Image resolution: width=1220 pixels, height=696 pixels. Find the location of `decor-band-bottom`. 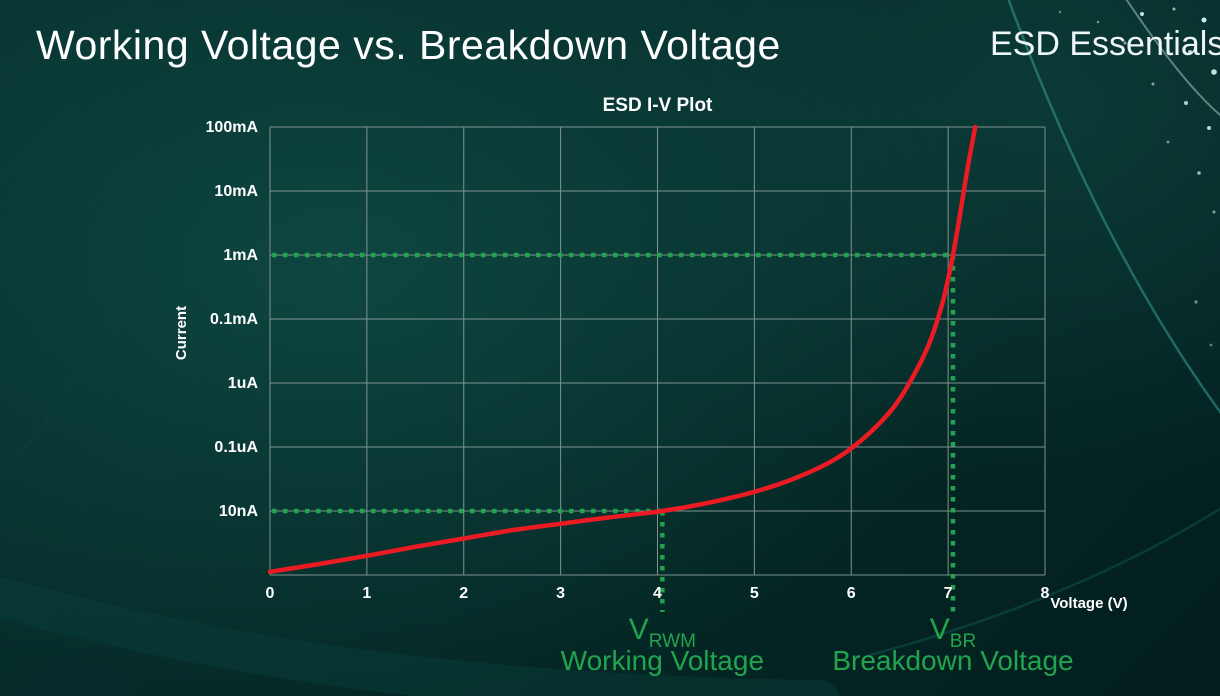

decor-band-bottom is located at coordinates (420, 636).